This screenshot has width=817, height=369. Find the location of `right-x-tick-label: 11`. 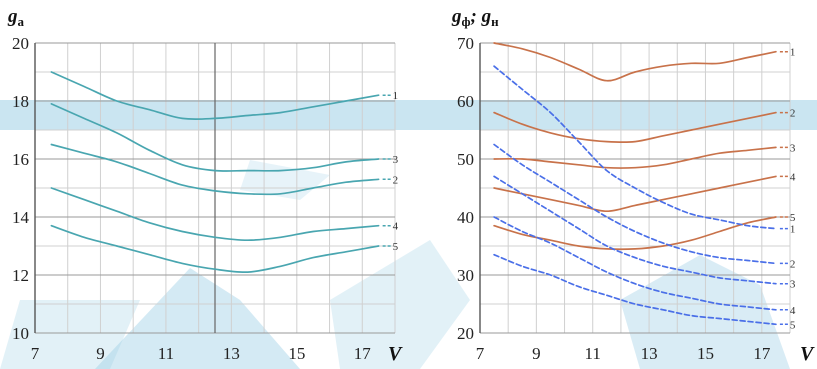

right-x-tick-label: 11 is located at coordinates (593, 353).